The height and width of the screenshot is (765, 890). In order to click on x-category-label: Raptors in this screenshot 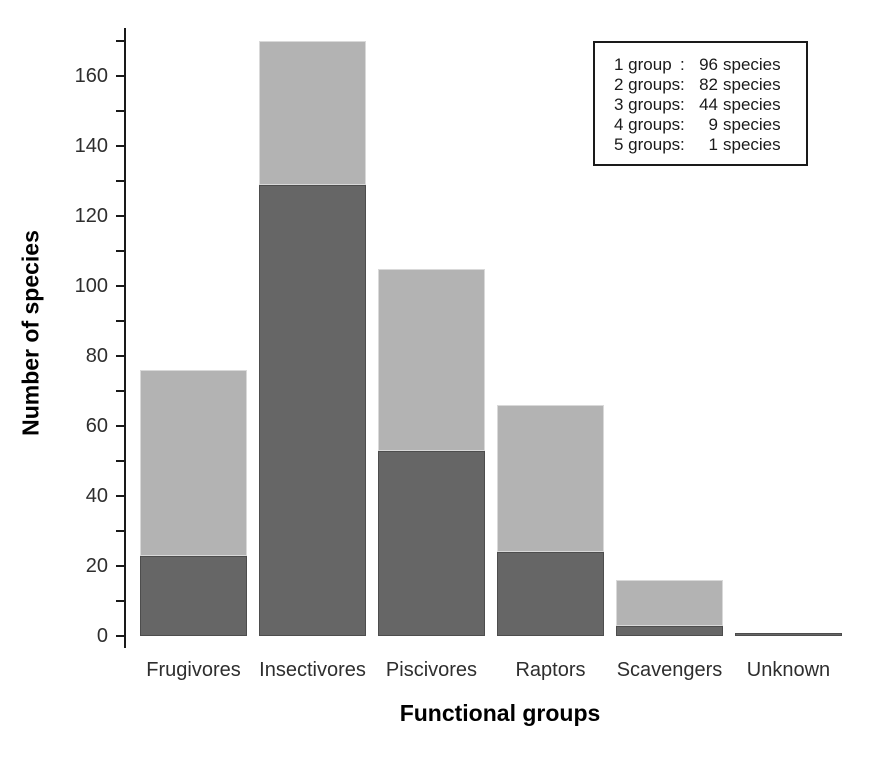, I will do `click(550, 670)`.